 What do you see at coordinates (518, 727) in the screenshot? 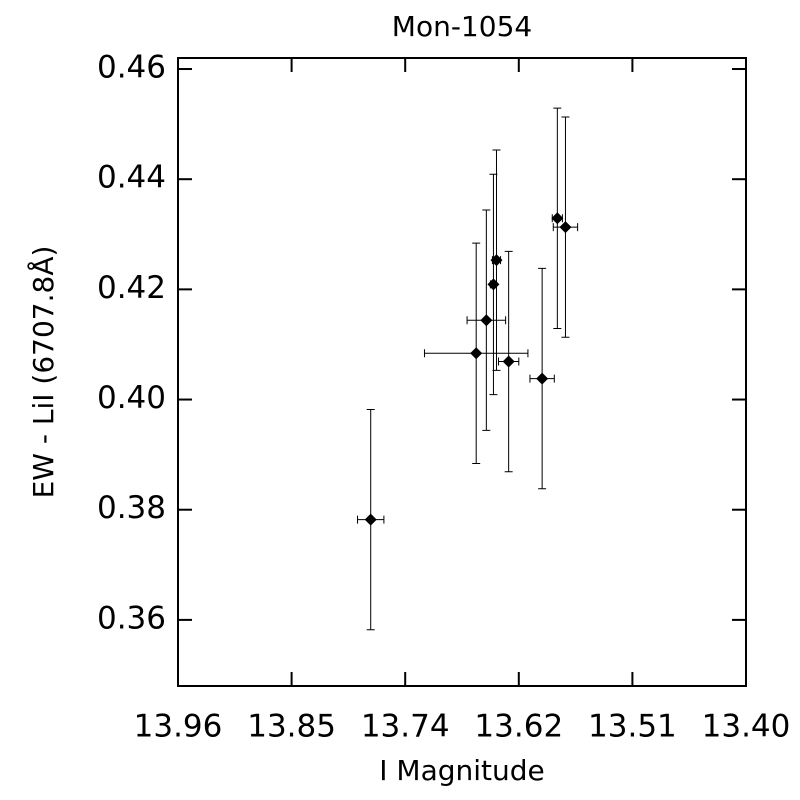
I see `x-tick-label: 13.62` at bounding box center [518, 727].